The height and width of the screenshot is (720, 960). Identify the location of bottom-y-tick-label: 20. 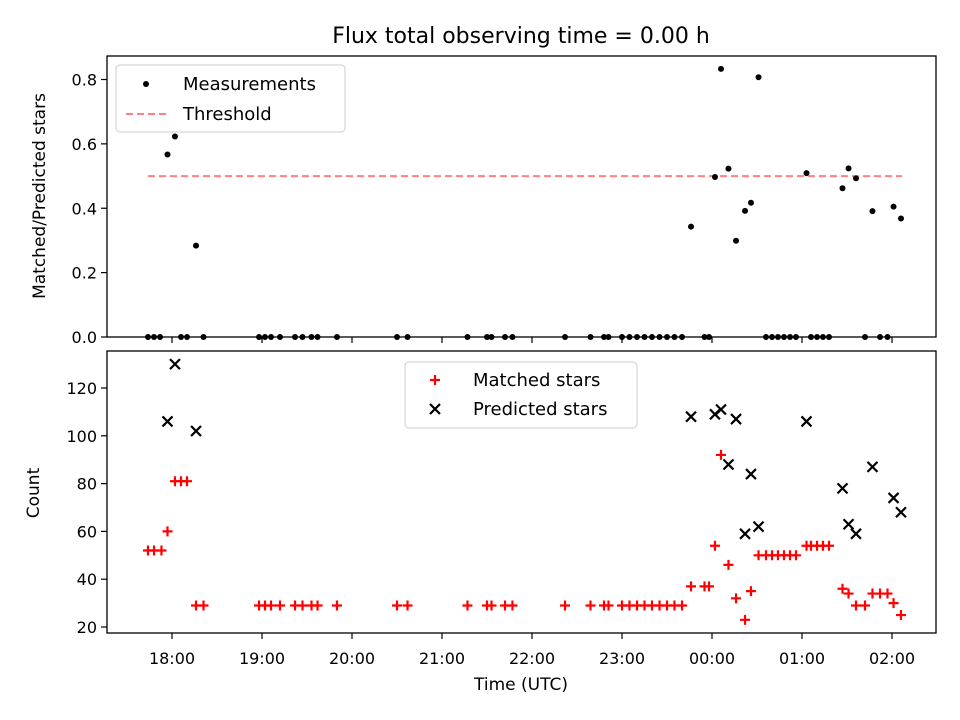
(87, 627).